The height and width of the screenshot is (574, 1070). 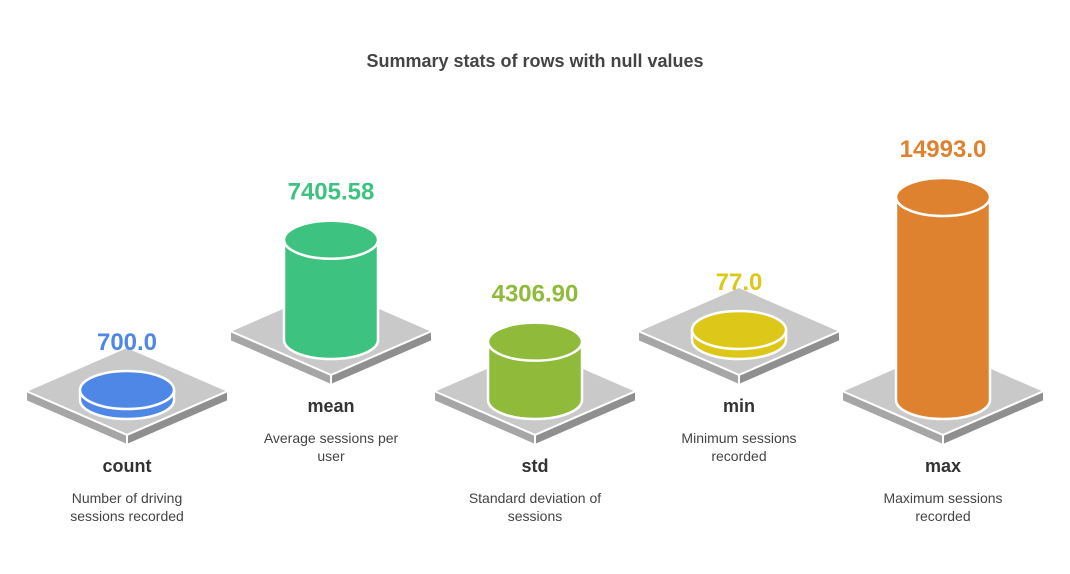 What do you see at coordinates (331, 438) in the screenshot?
I see `description-mean-line-1: Average sessions per` at bounding box center [331, 438].